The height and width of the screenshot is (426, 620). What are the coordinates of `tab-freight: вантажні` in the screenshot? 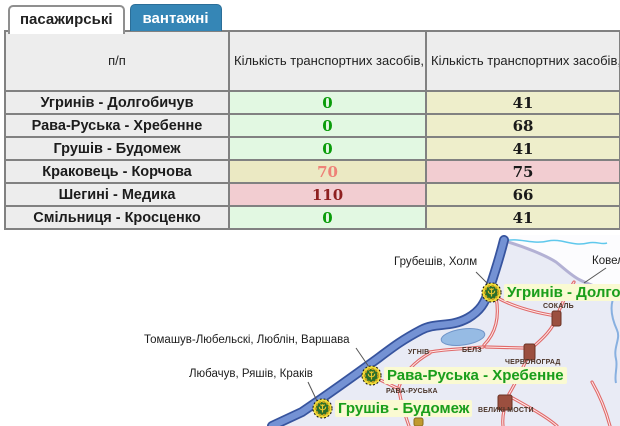 It's located at (175, 17).